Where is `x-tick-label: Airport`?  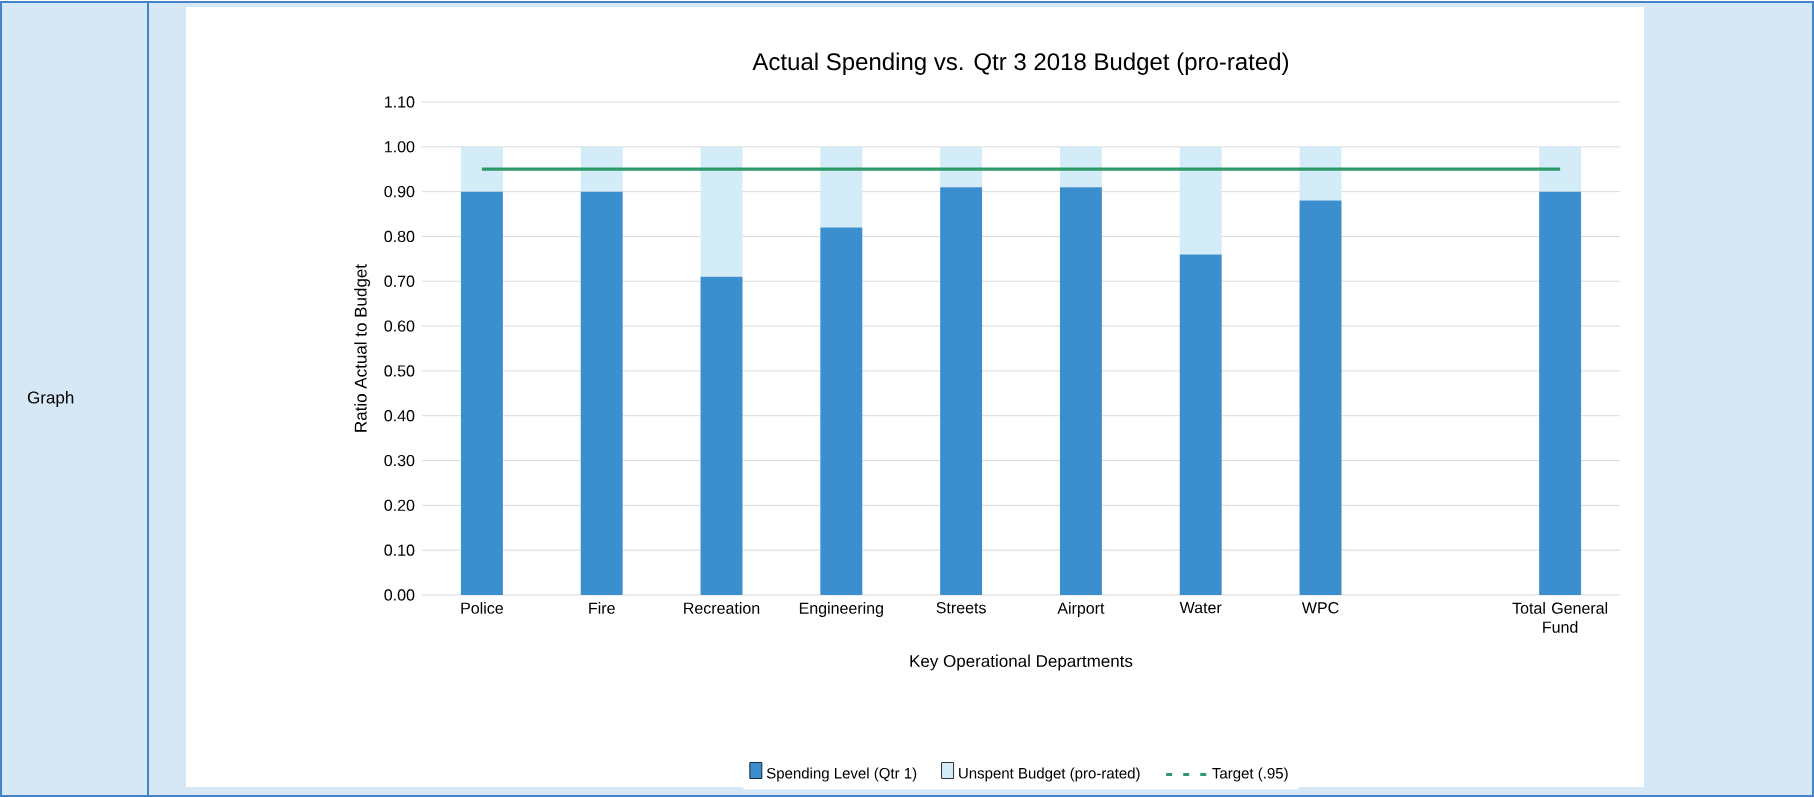
x-tick-label: Airport is located at coordinates (1081, 609).